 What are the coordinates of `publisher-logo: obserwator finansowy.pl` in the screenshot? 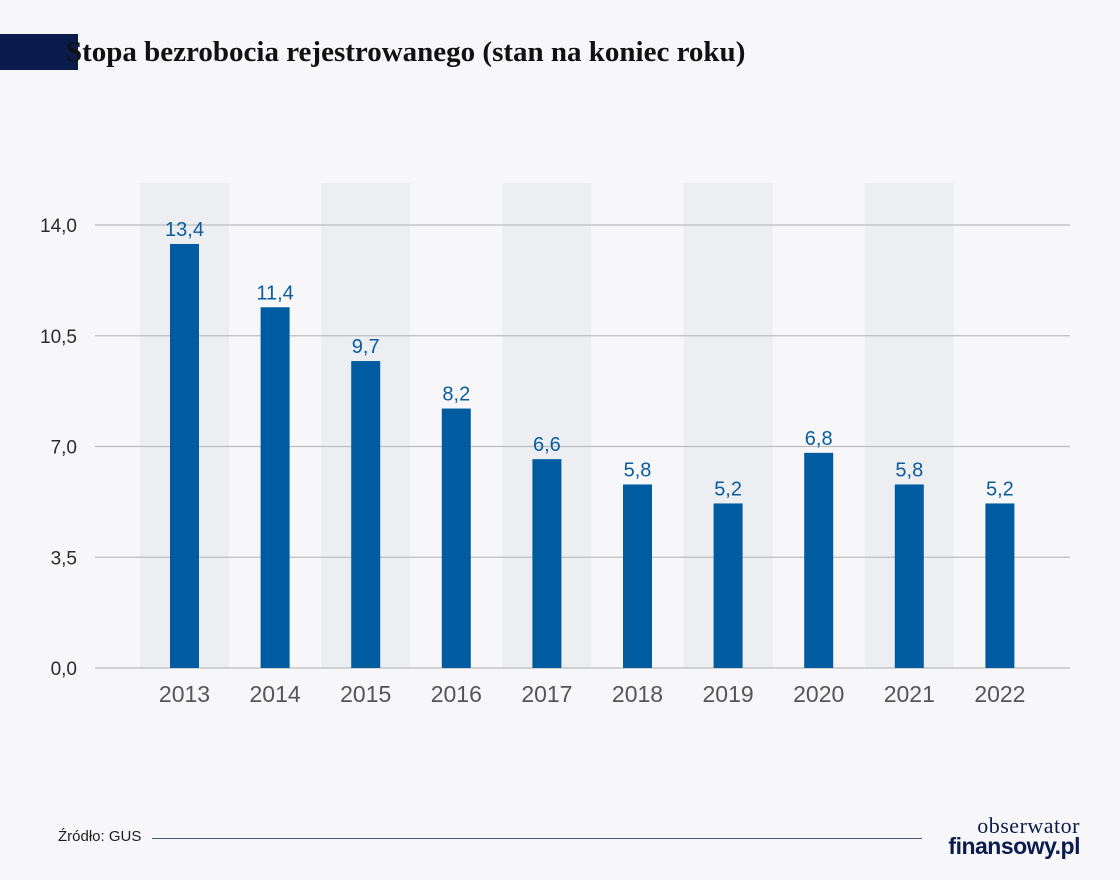 It's located at (1005, 836).